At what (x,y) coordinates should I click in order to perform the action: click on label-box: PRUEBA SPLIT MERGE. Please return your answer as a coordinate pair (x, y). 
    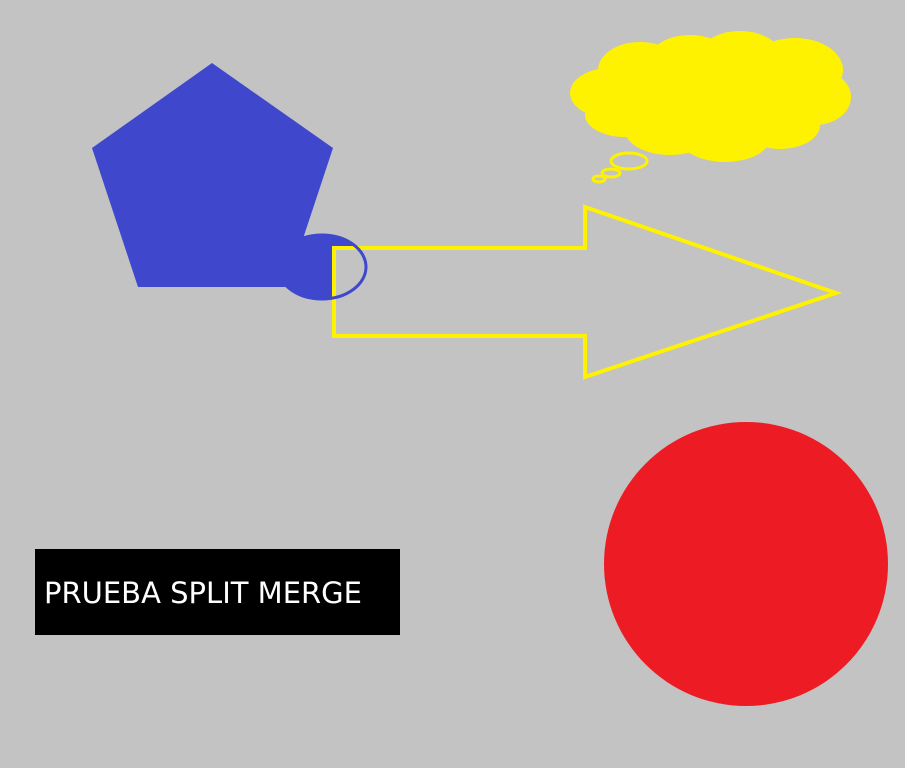
    Looking at the image, I should click on (217, 592).